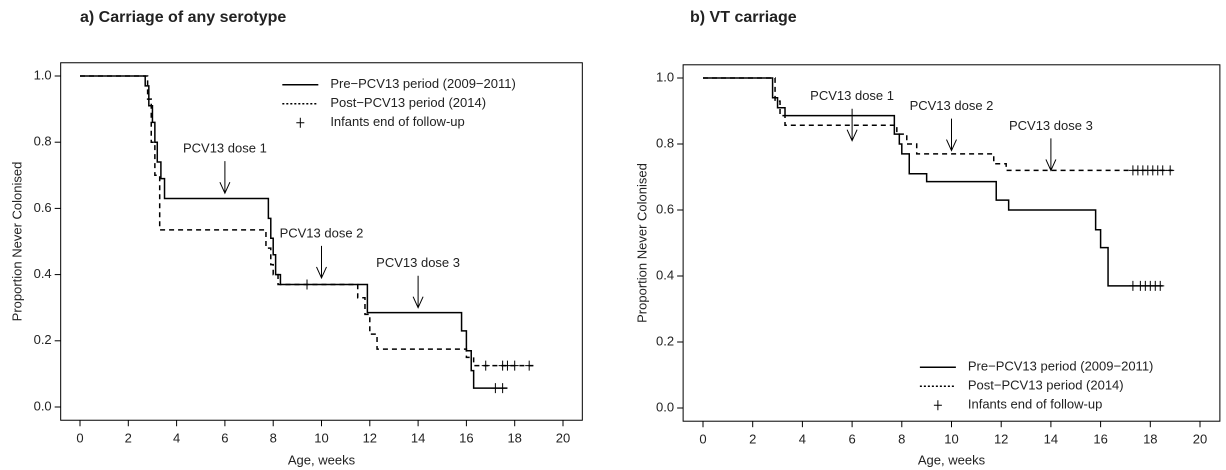 The height and width of the screenshot is (470, 1226). I want to click on survival-line, so click(938, 124).